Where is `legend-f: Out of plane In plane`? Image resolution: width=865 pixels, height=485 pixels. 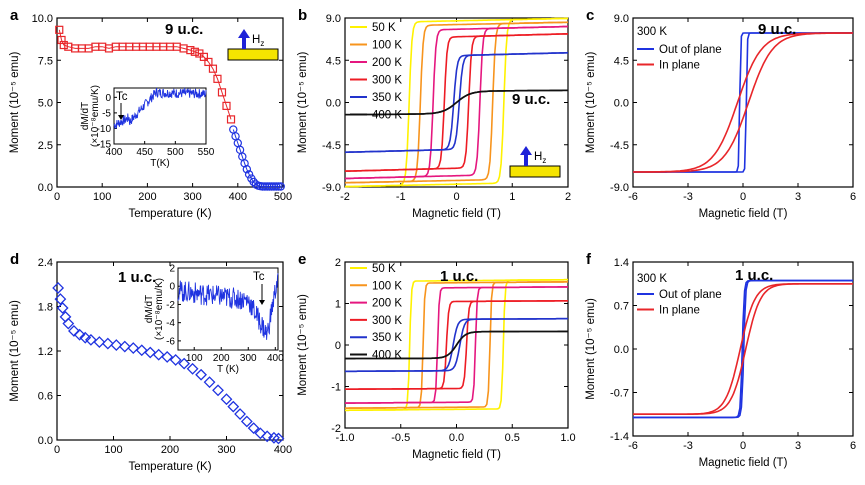
legend-f: Out of plane In plane is located at coordinates (679, 303).